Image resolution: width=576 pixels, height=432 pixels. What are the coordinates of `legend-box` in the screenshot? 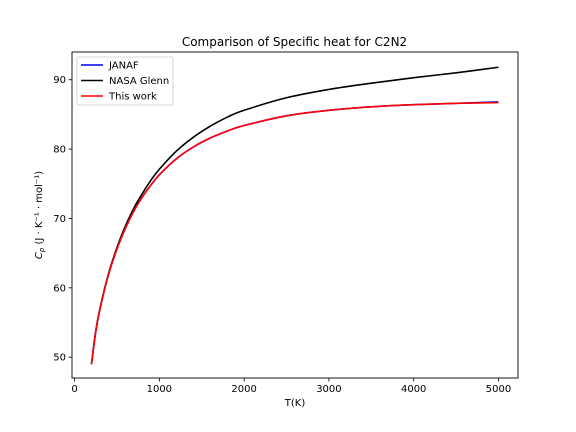 It's located at (125, 81).